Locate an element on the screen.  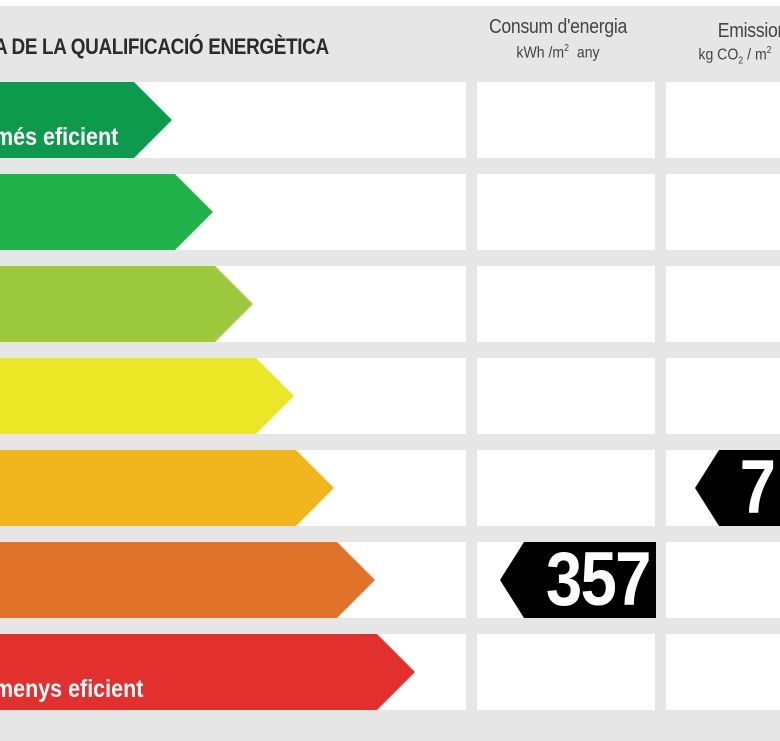
emissions-header: Emission kg CO2 / m2 is located at coordinates (735, 43).